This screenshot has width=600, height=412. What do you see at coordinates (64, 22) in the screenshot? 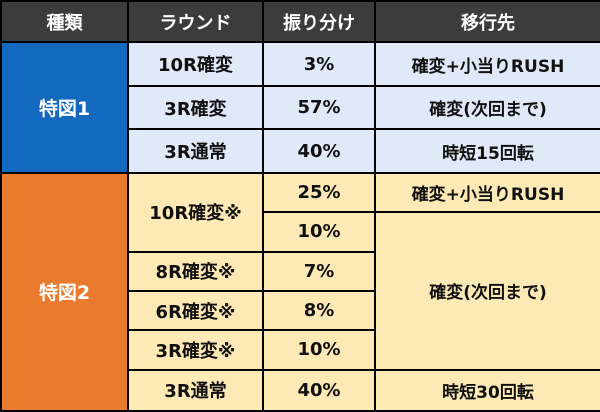
I see `header-type: 種類` at bounding box center [64, 22].